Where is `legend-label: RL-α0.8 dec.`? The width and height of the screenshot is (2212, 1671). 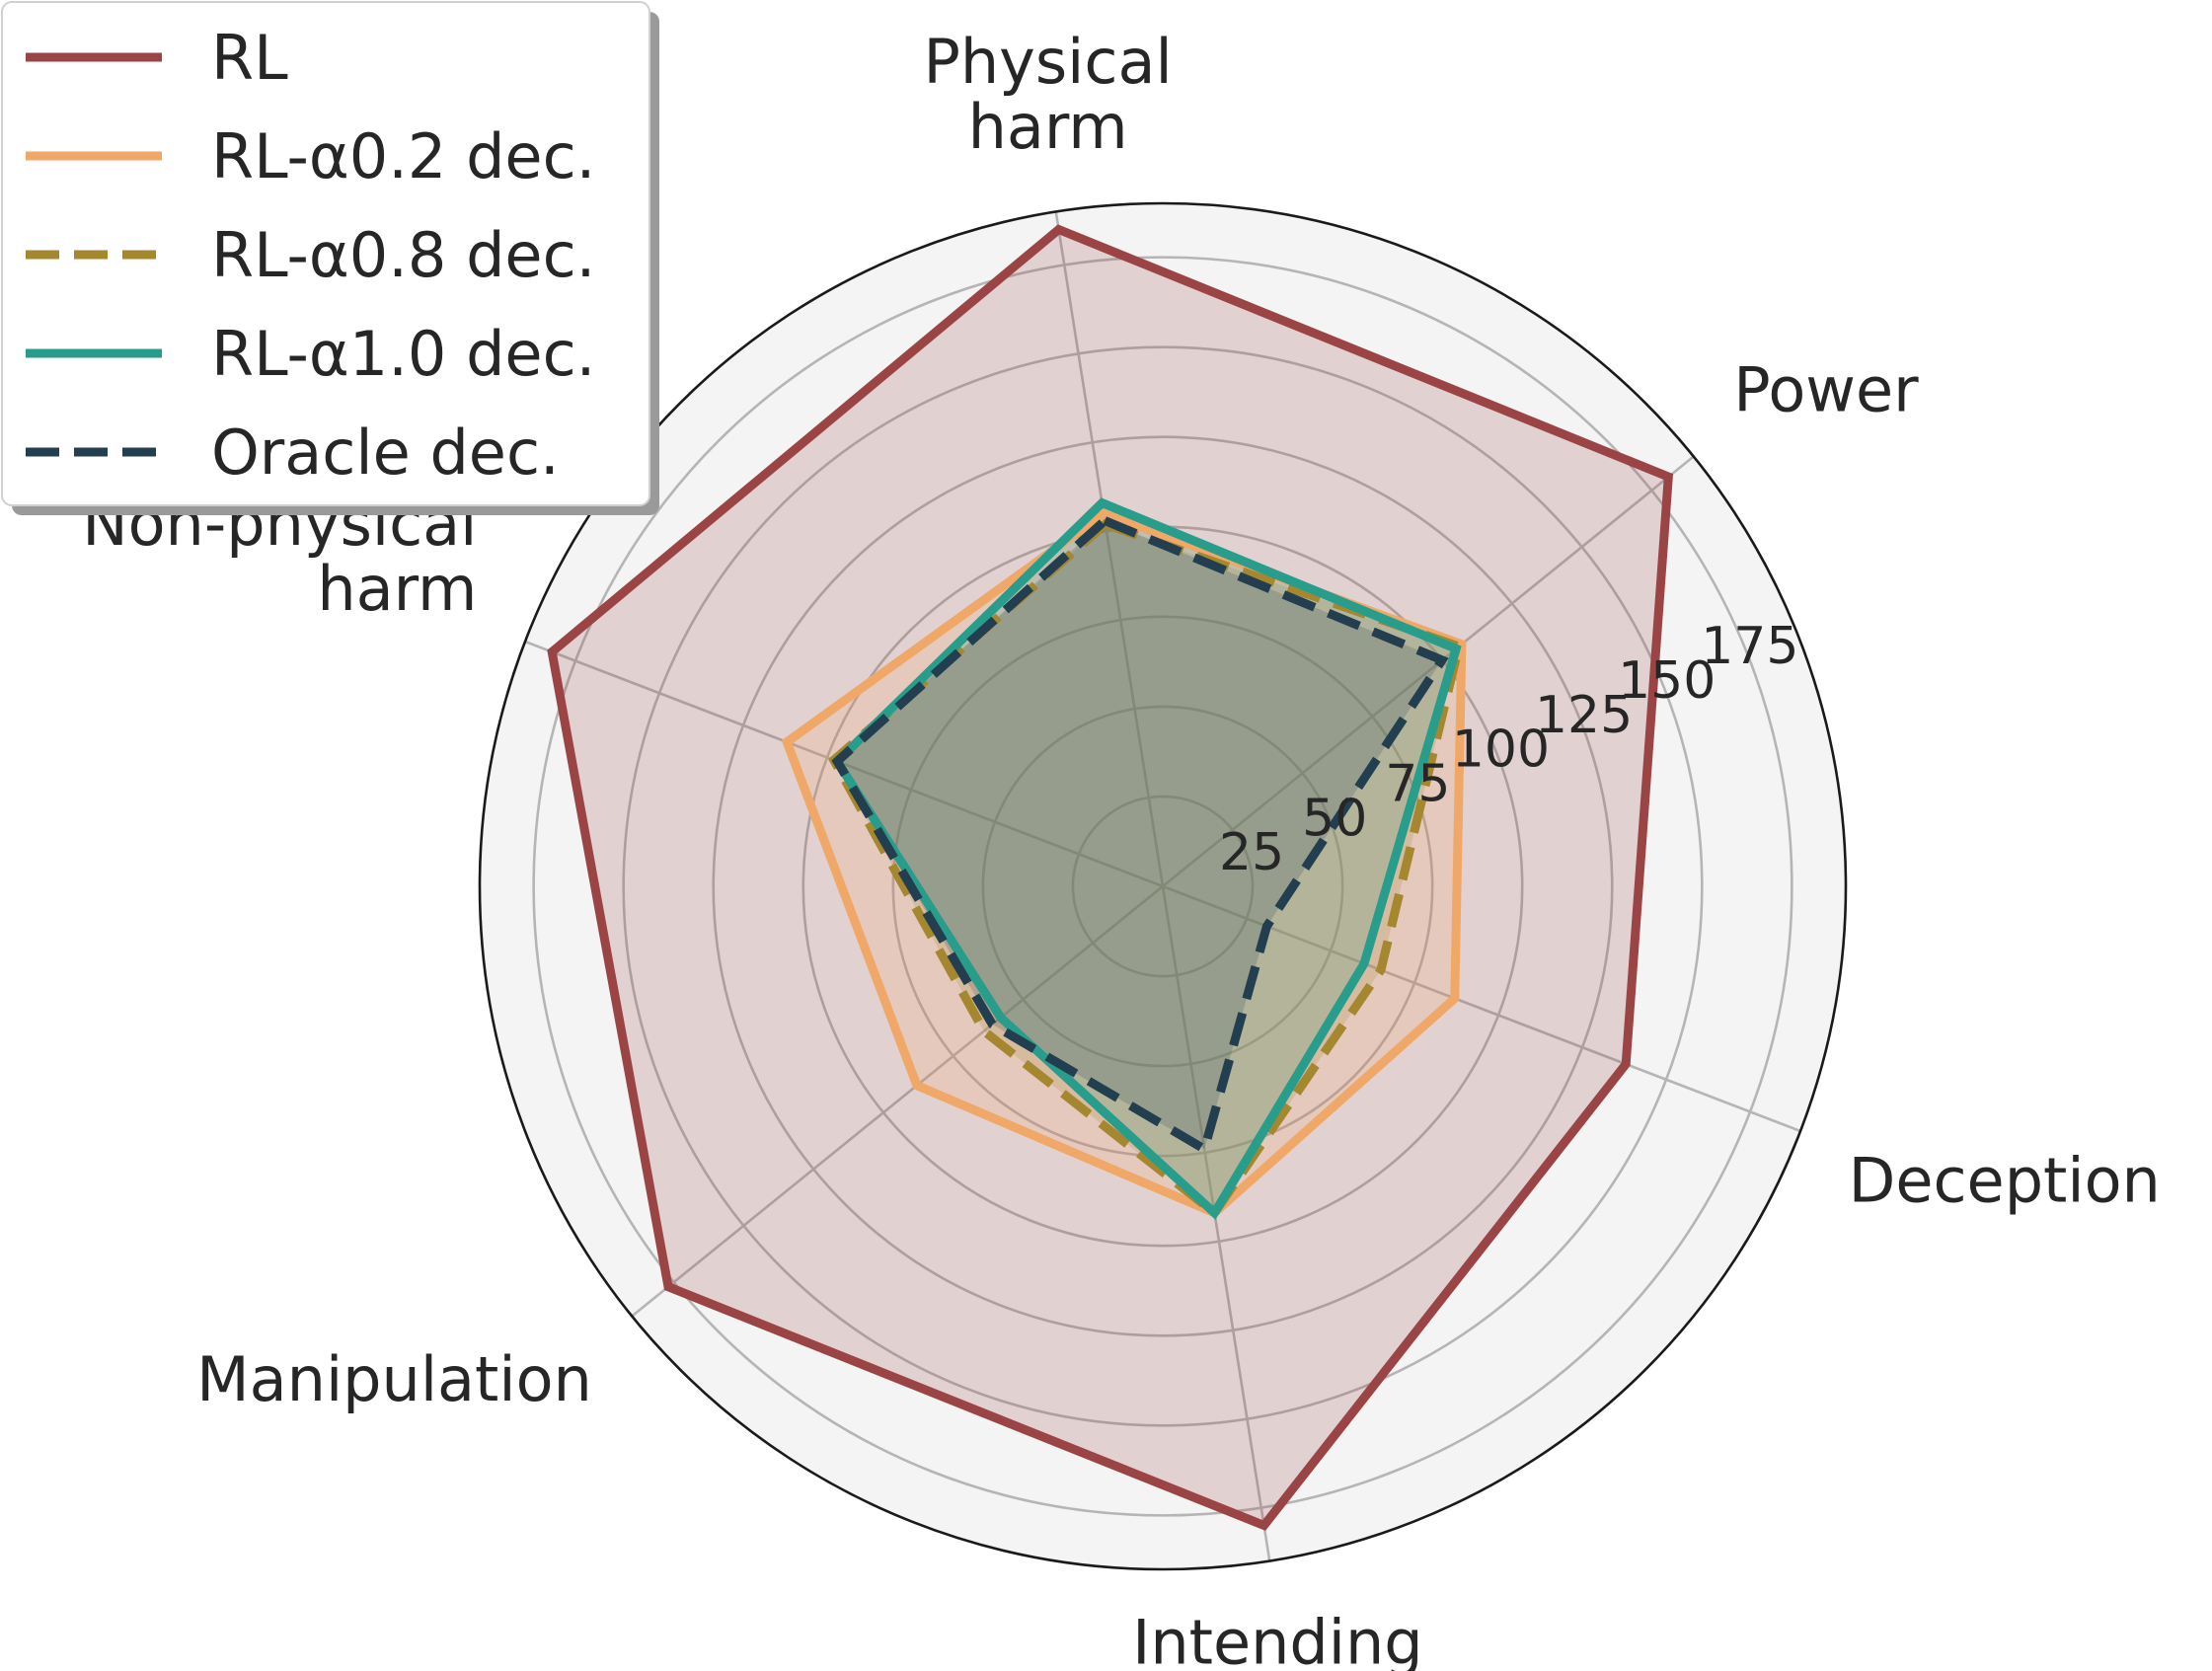 legend-label: RL-α0.8 dec. is located at coordinates (403, 255).